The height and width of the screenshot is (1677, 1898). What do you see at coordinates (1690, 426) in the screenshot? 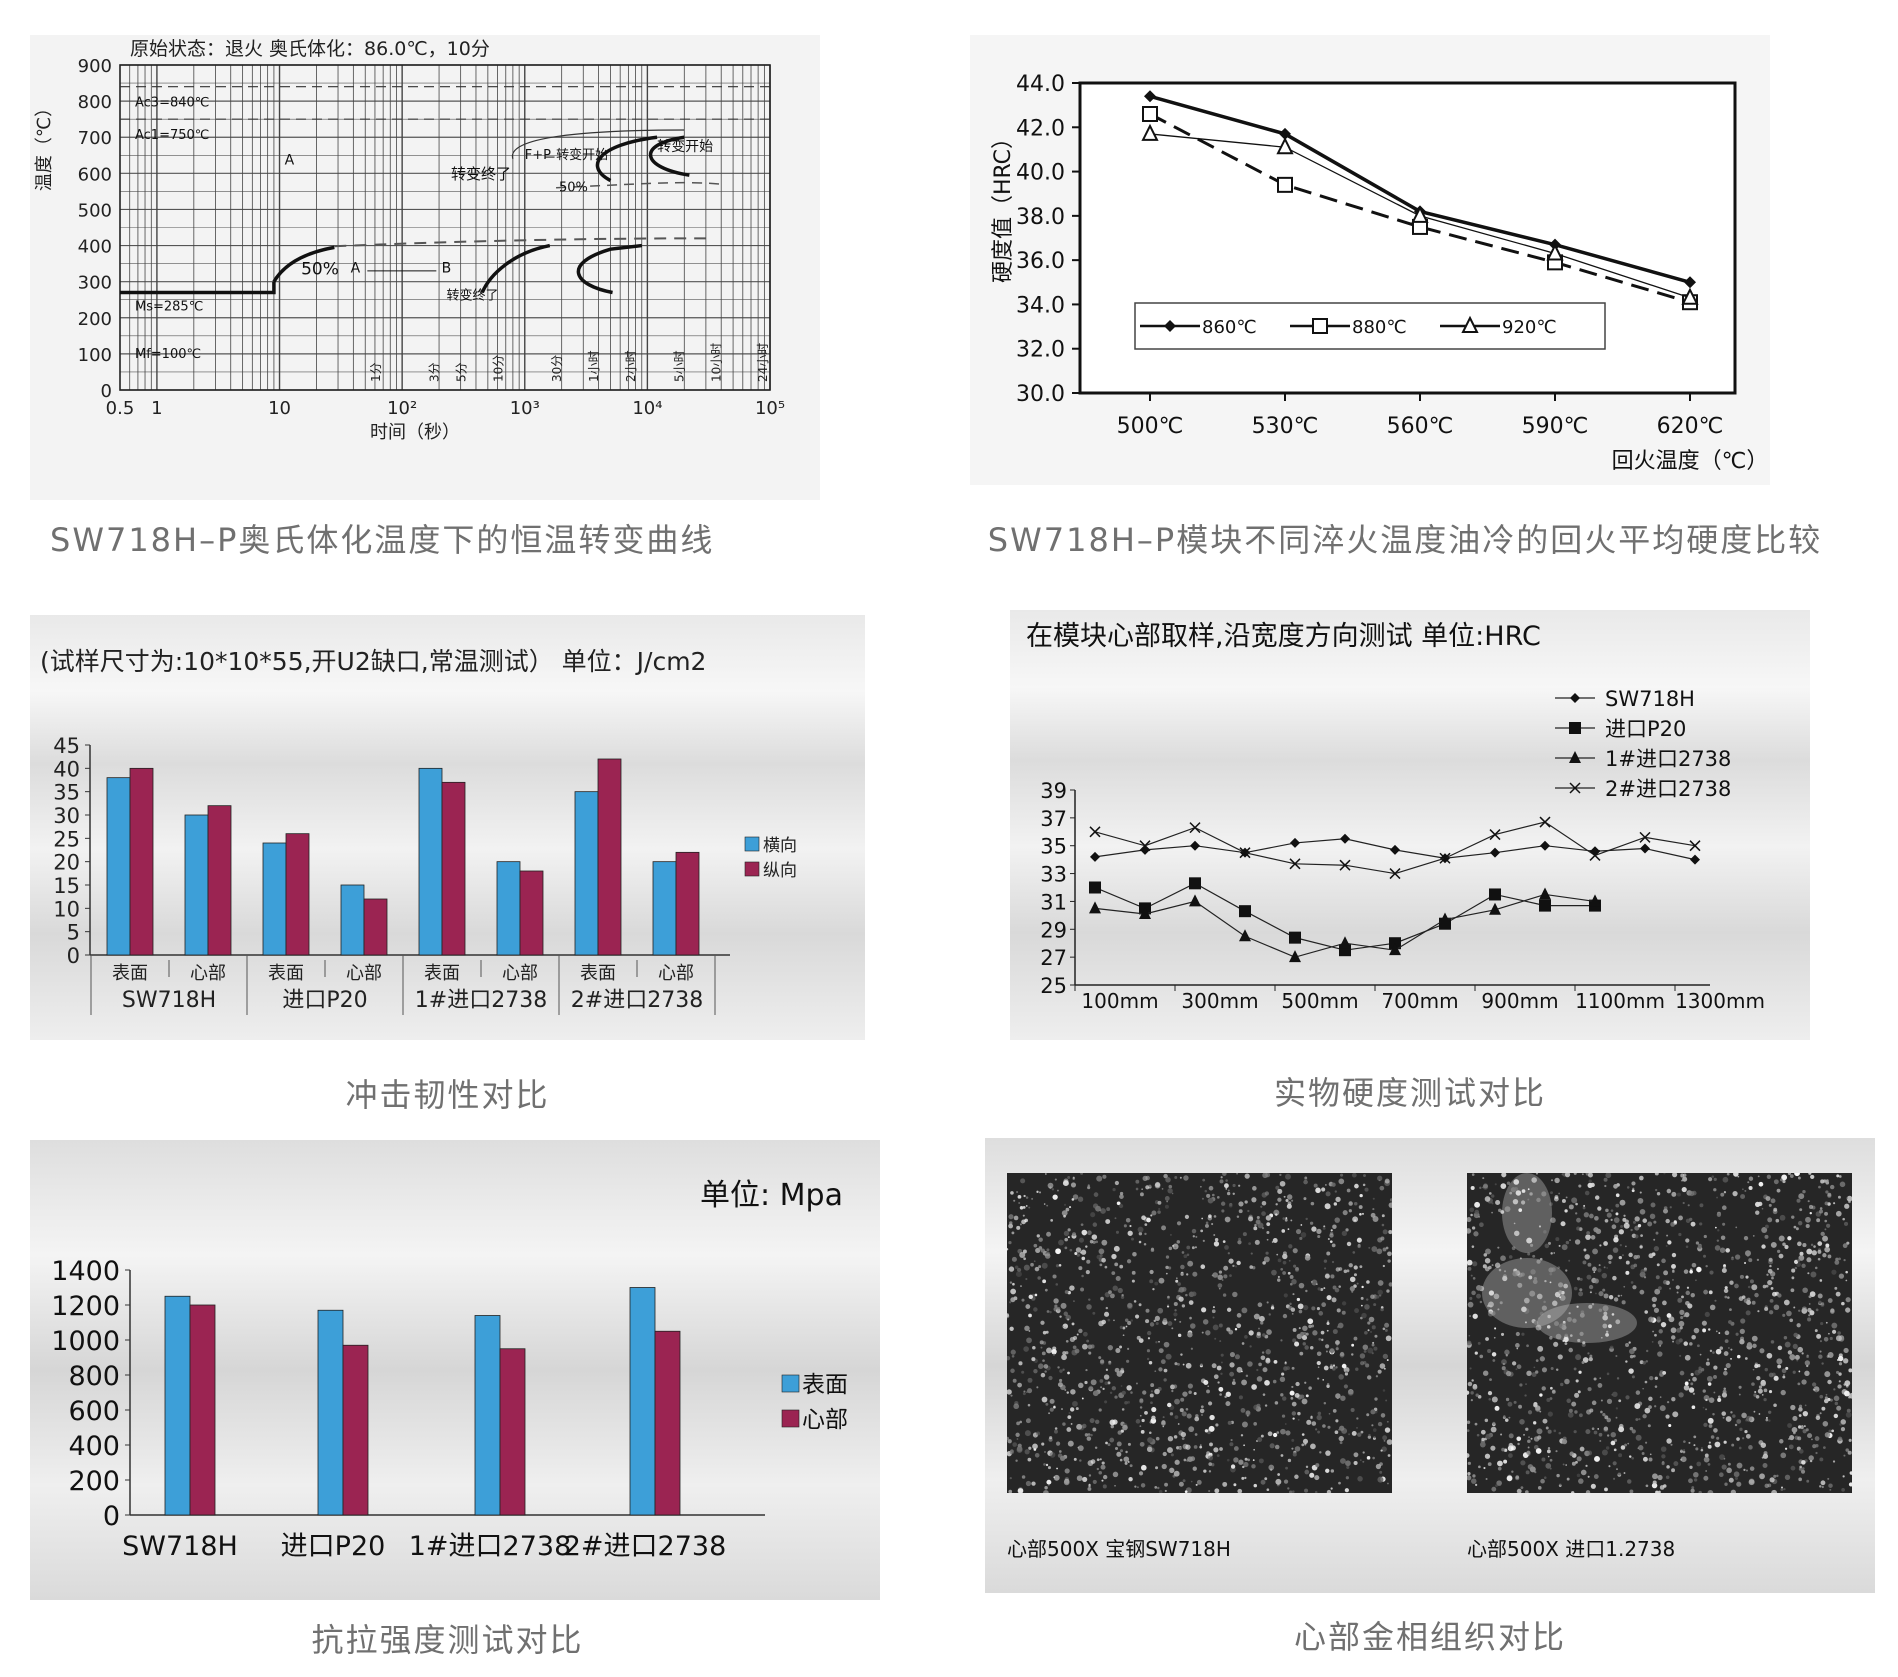
I see `temper-x-tick: 620℃` at bounding box center [1690, 426].